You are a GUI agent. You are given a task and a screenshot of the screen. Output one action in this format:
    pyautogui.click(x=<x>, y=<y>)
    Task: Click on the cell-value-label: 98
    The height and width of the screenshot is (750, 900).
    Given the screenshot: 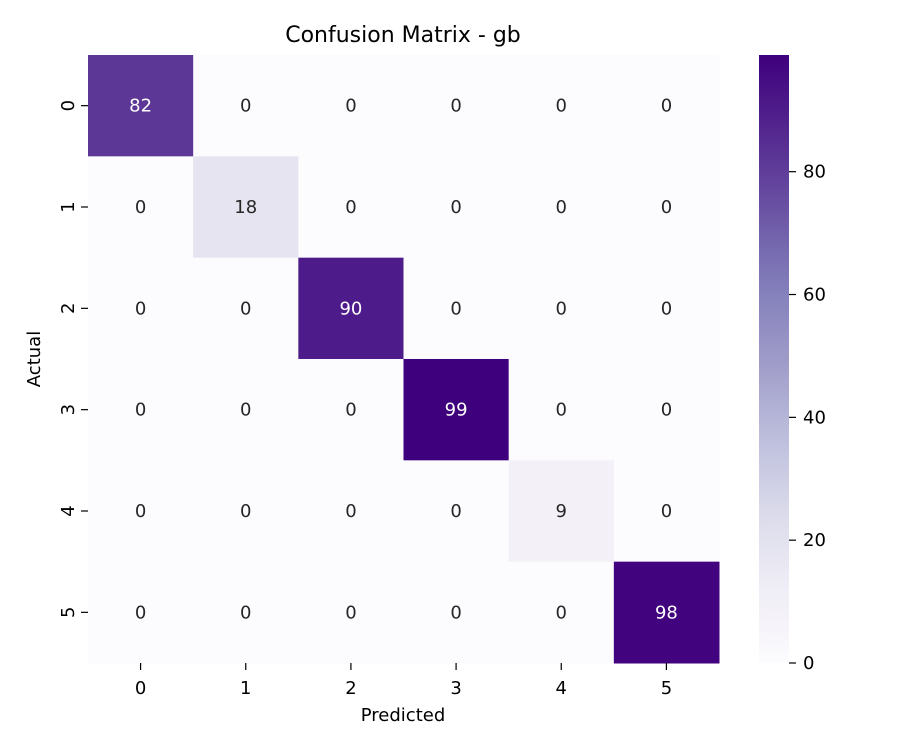 What is the action you would take?
    pyautogui.click(x=666, y=612)
    